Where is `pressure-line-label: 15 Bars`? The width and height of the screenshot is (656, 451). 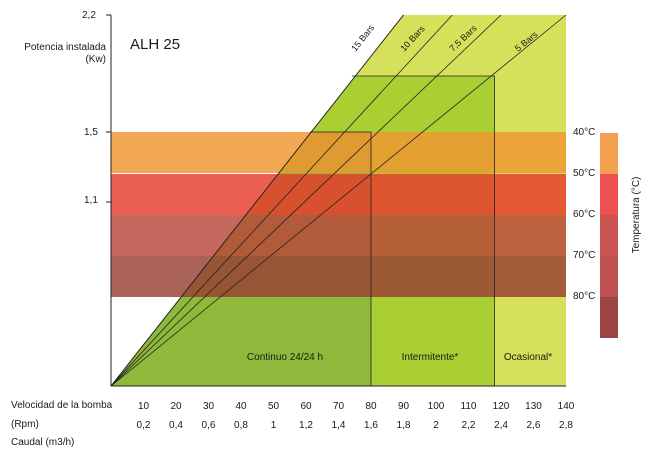
pressure-line-label: 15 Bars is located at coordinates (362, 37).